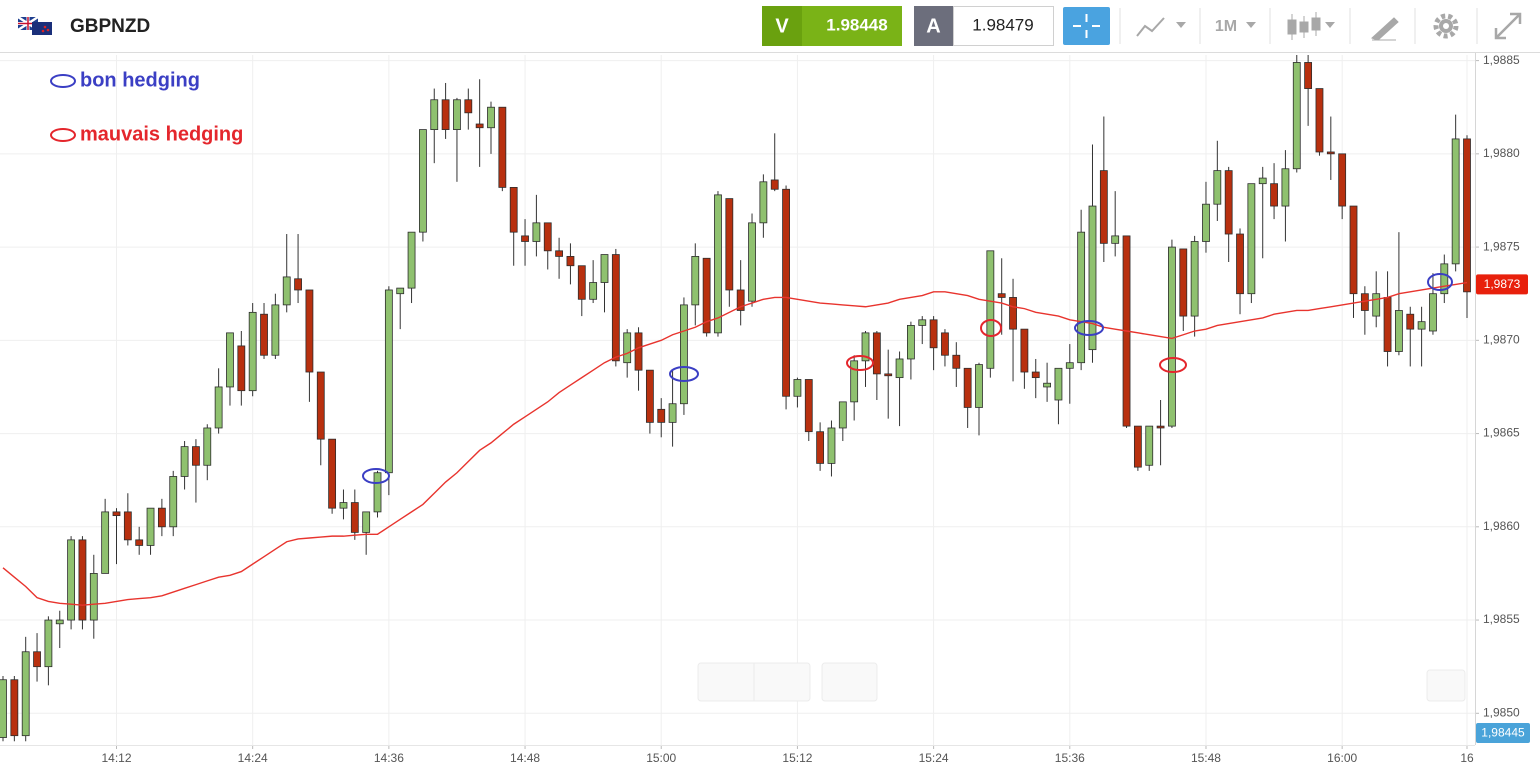  I want to click on legend: bon hedging mauvais hedging, so click(146, 107).